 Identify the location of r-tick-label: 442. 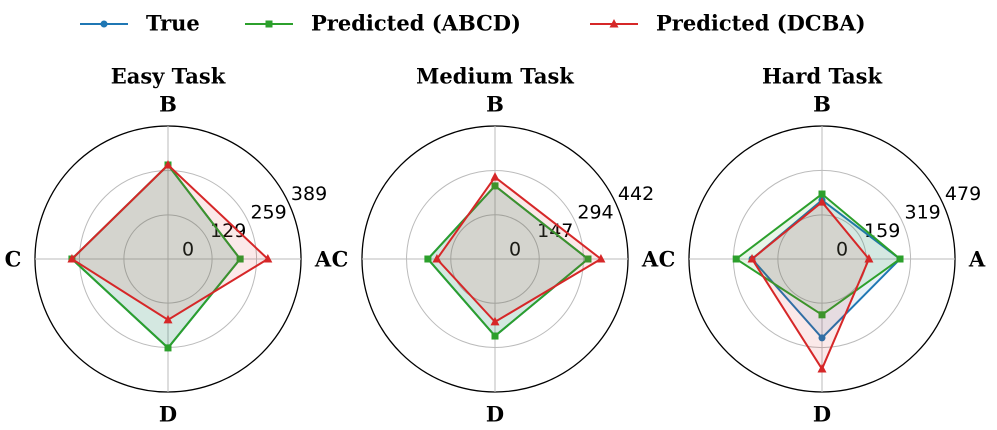
(636, 194).